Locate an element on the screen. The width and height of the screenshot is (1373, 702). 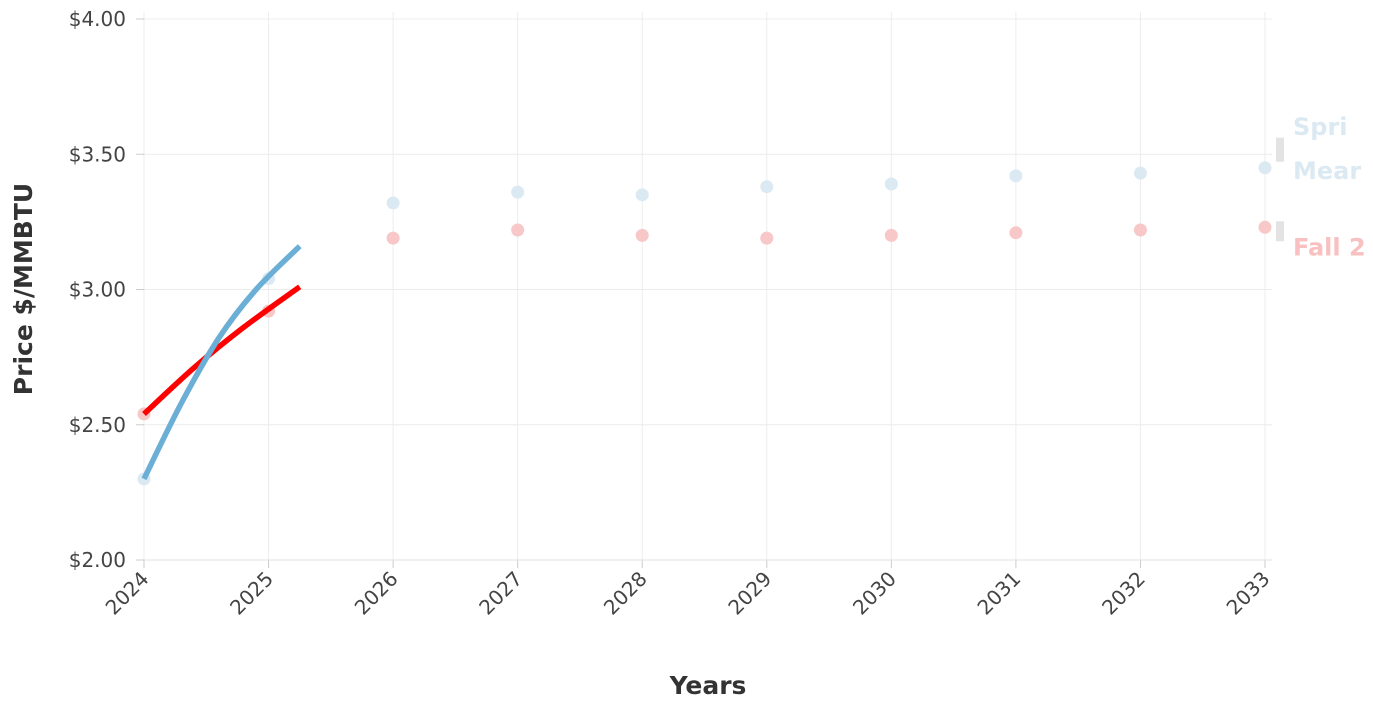
y-tick-label: $3.00 is located at coordinates (97, 290).